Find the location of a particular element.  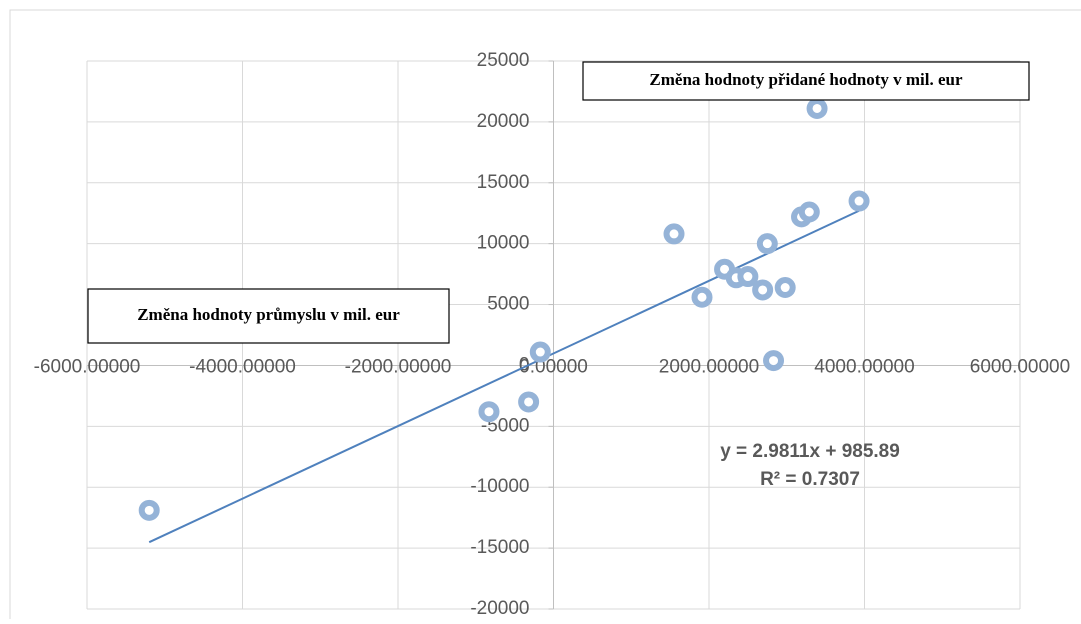

x-tick-label: 0.00000 is located at coordinates (553, 366).